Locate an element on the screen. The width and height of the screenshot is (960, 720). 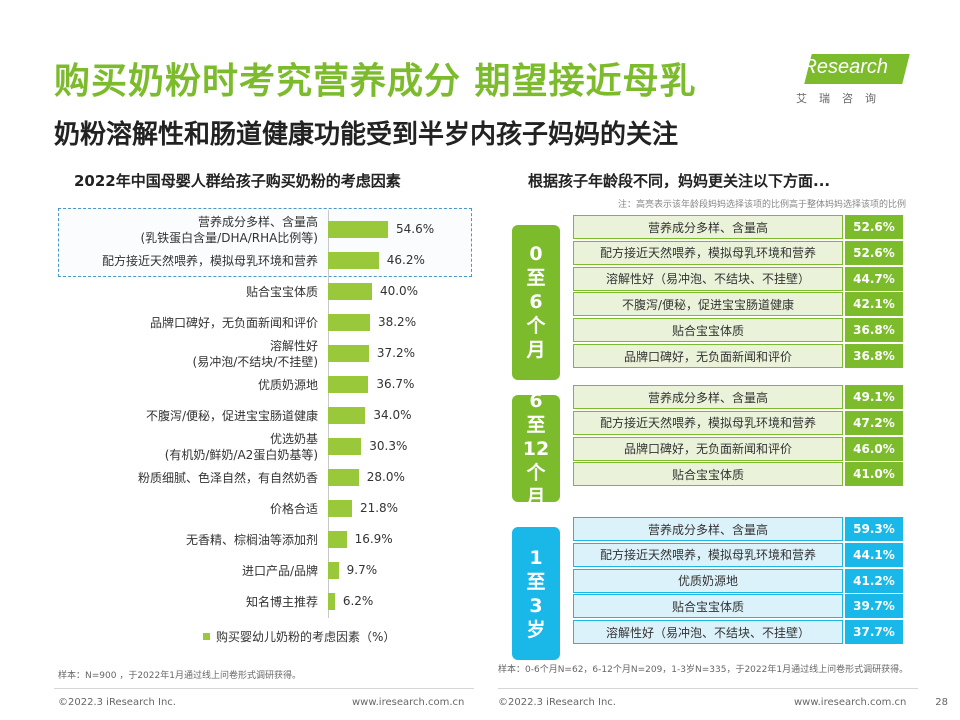
bar-value-label: 6.2% is located at coordinates (358, 601).